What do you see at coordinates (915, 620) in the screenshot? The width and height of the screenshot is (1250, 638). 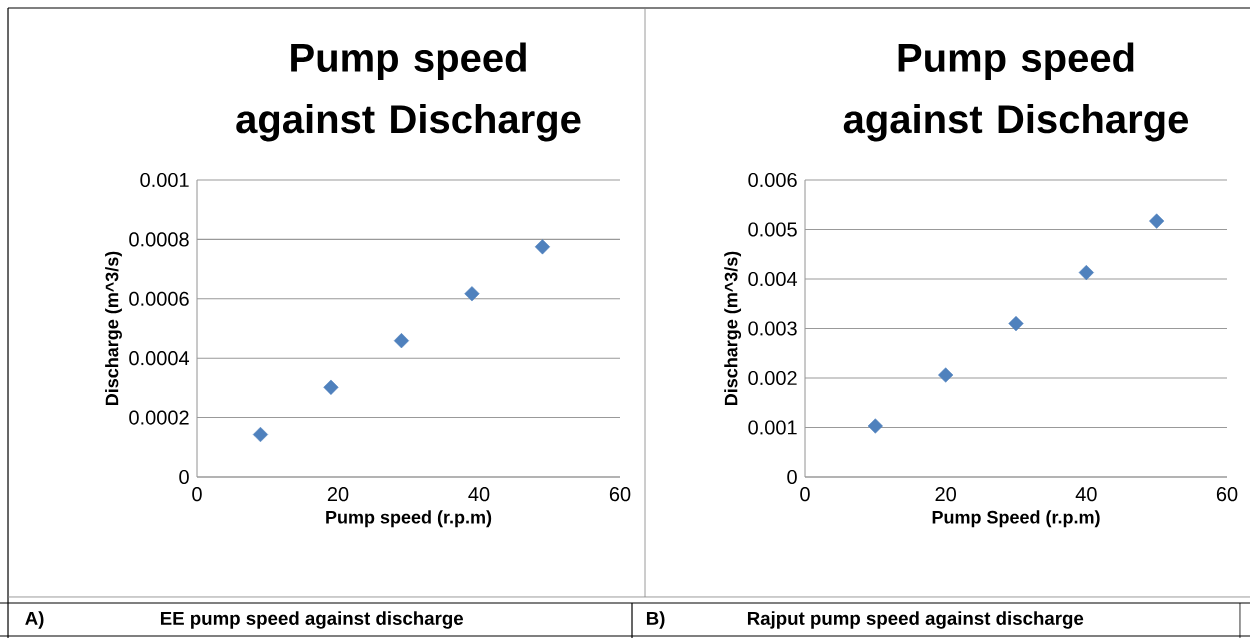 I see `text: Rajput pump speed against discharge` at bounding box center [915, 620].